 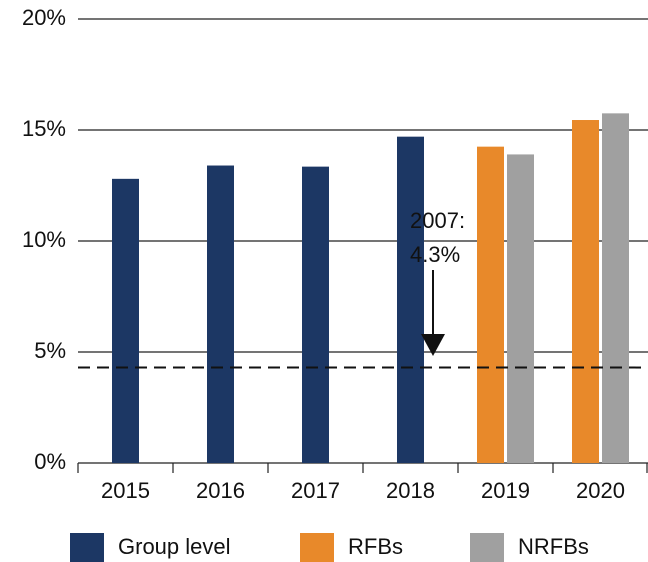 I want to click on y-tick-label: 20%, so click(x=44, y=17).